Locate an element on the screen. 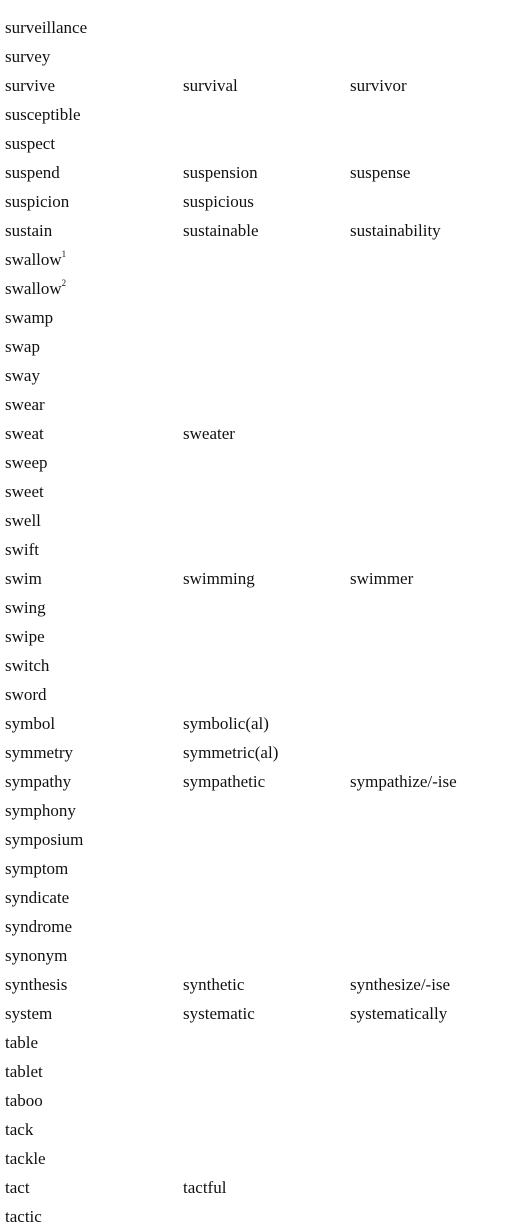  word-text: suspicion is located at coordinates (37, 201).